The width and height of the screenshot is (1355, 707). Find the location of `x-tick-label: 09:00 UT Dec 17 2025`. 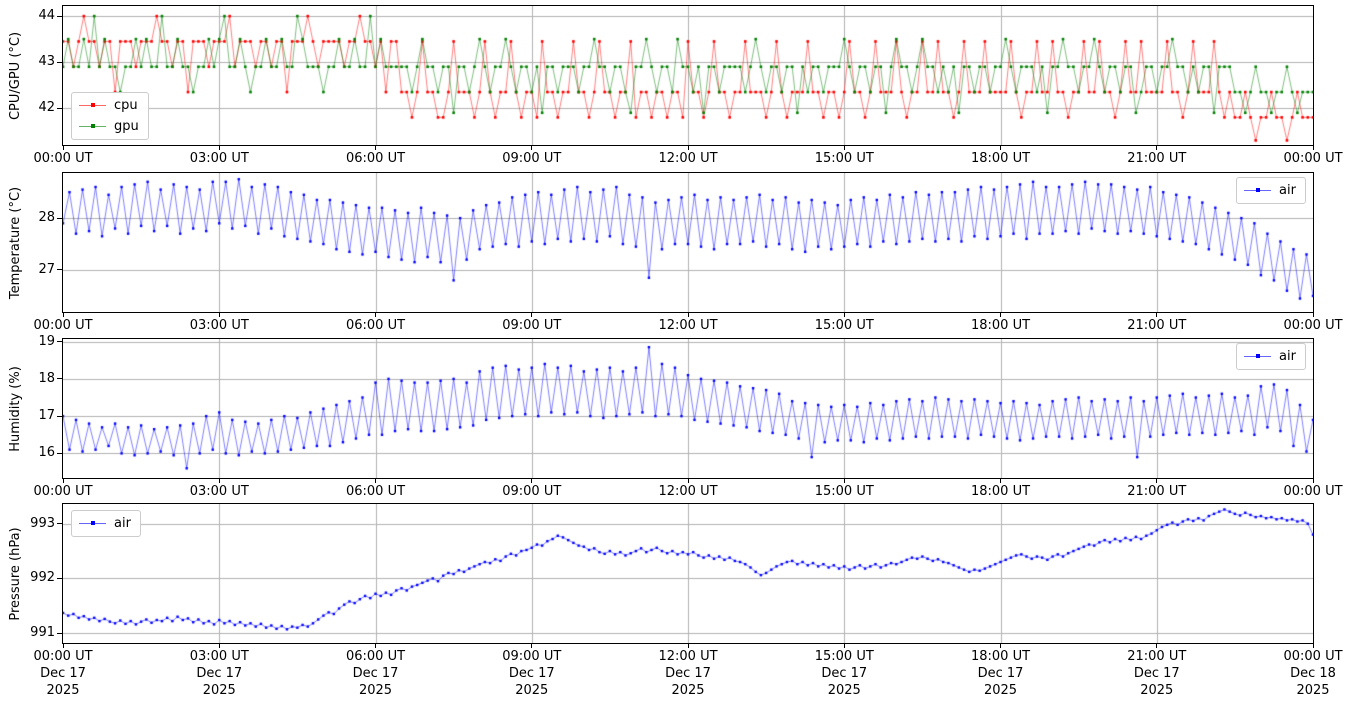

x-tick-label: 09:00 UT Dec 17 2025 is located at coordinates (532, 673).